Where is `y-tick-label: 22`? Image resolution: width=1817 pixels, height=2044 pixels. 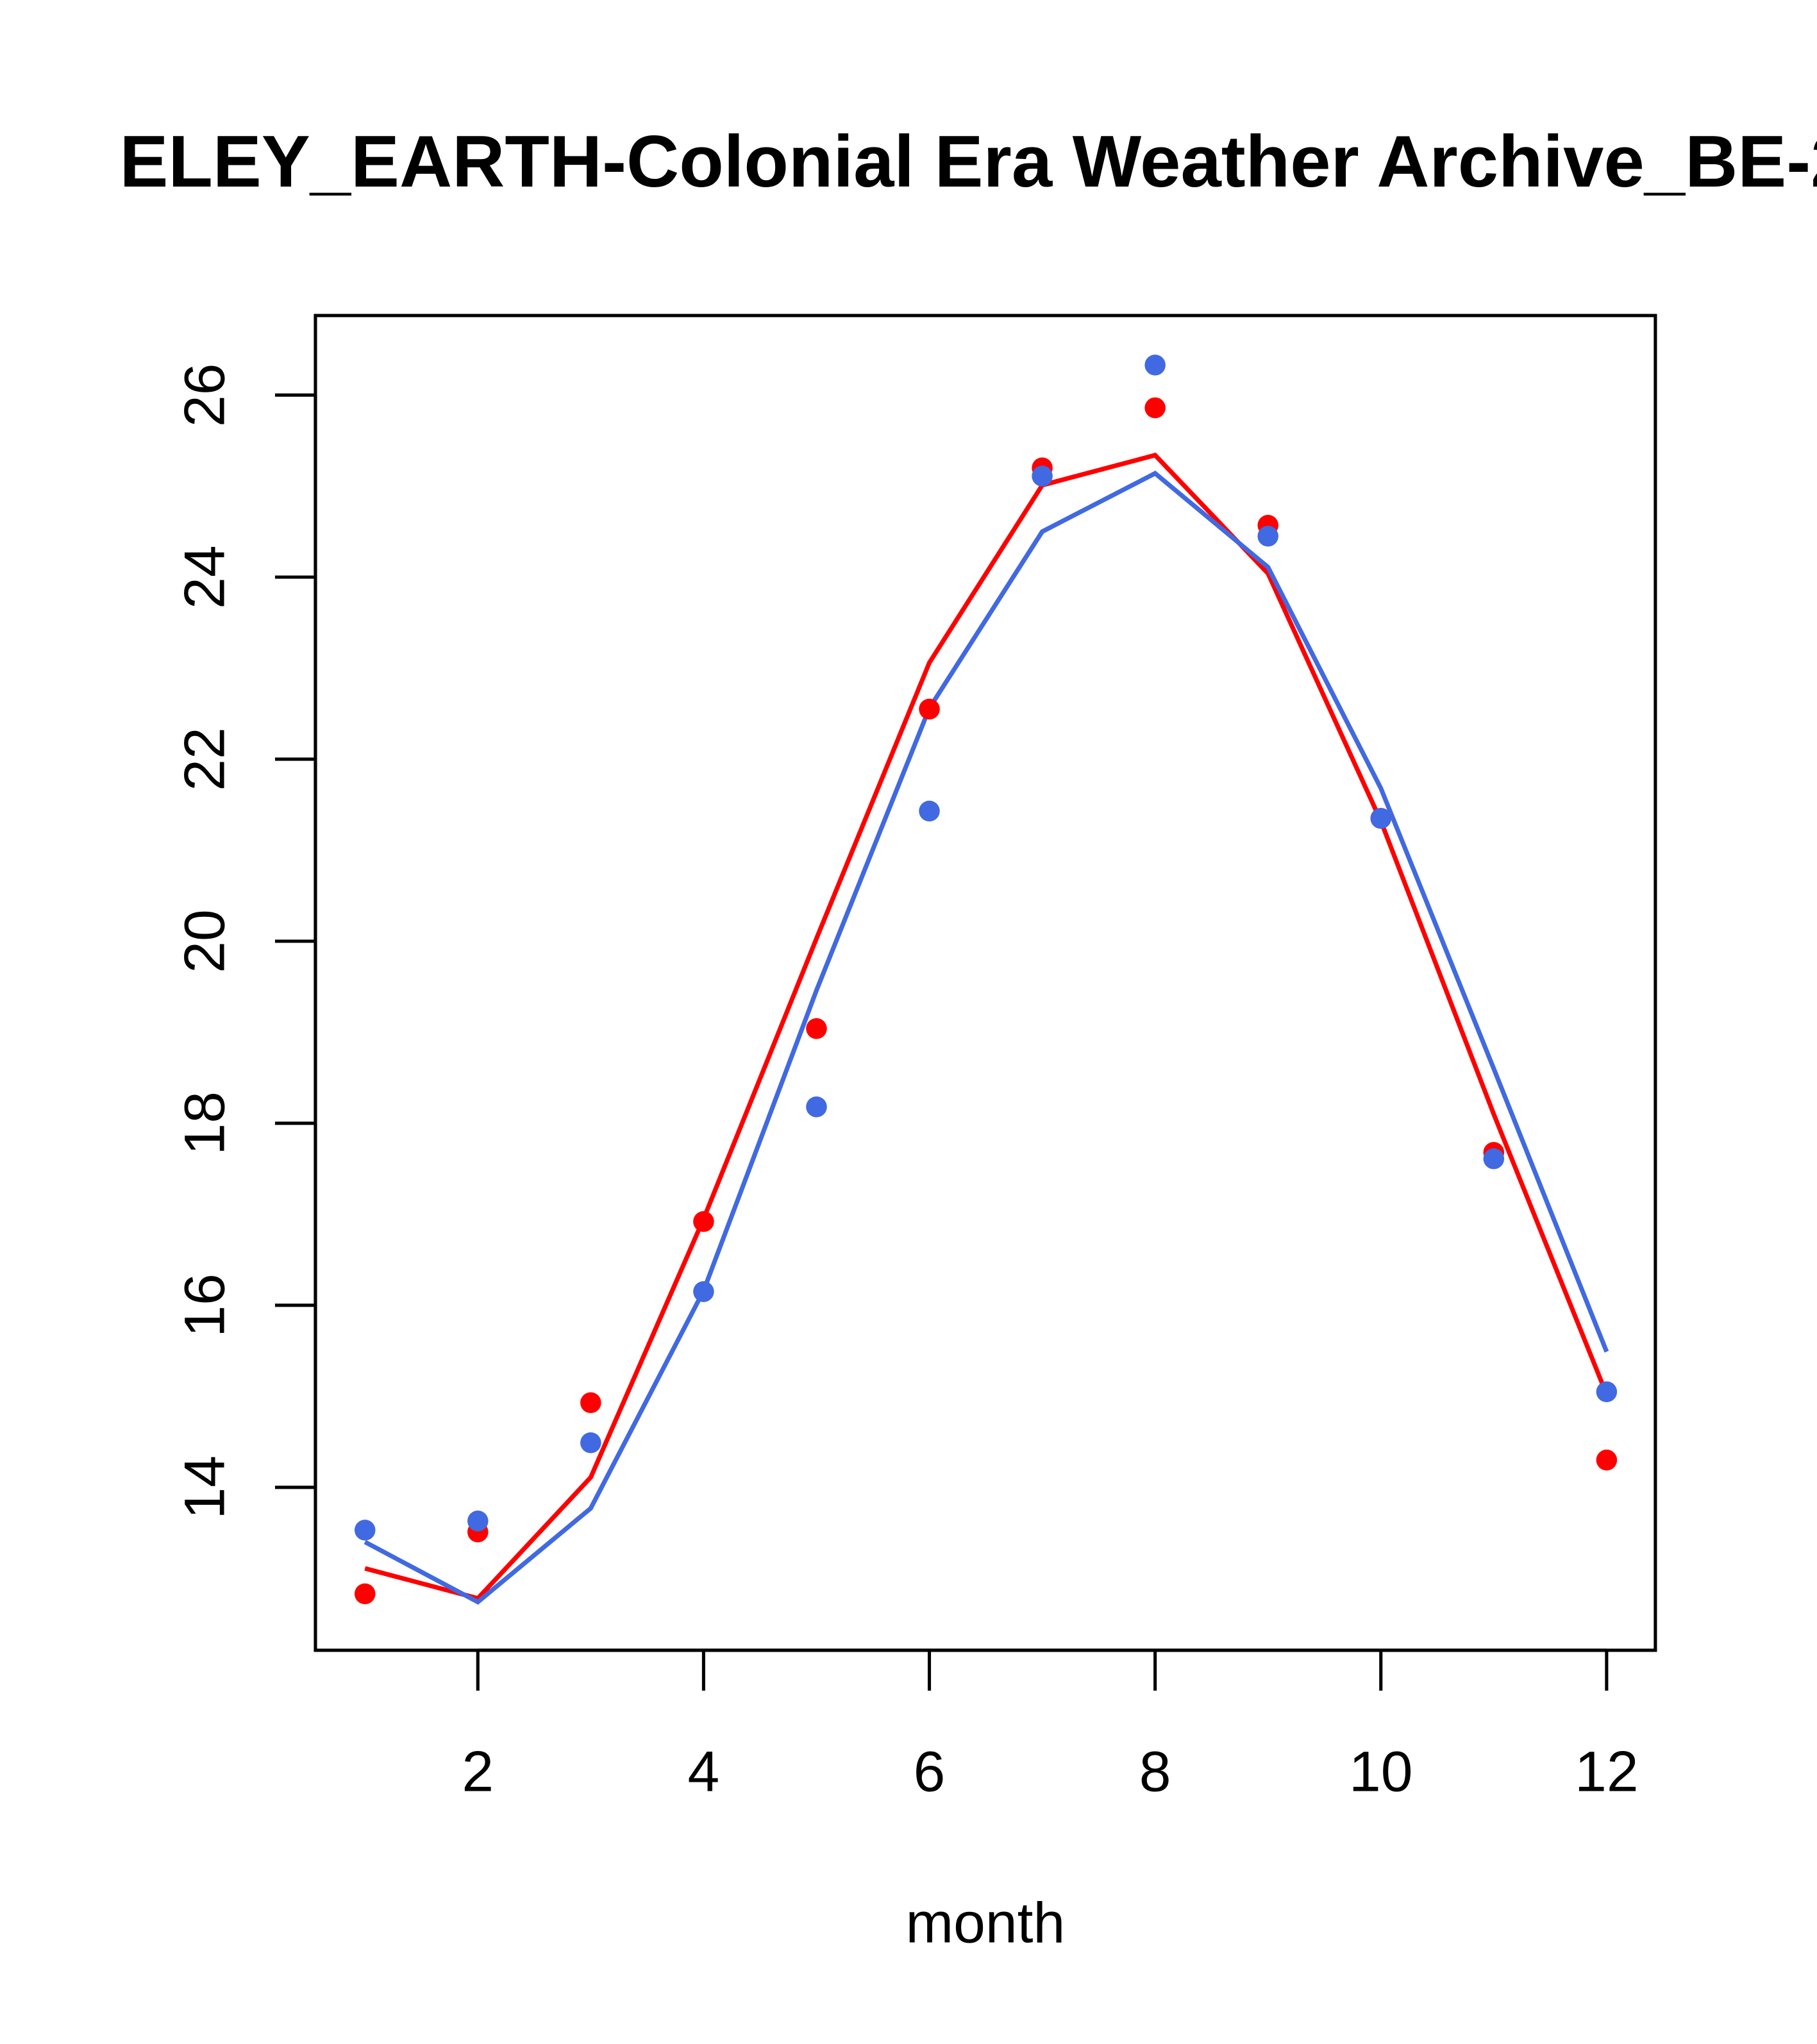
y-tick-label: 22 is located at coordinates (204, 759).